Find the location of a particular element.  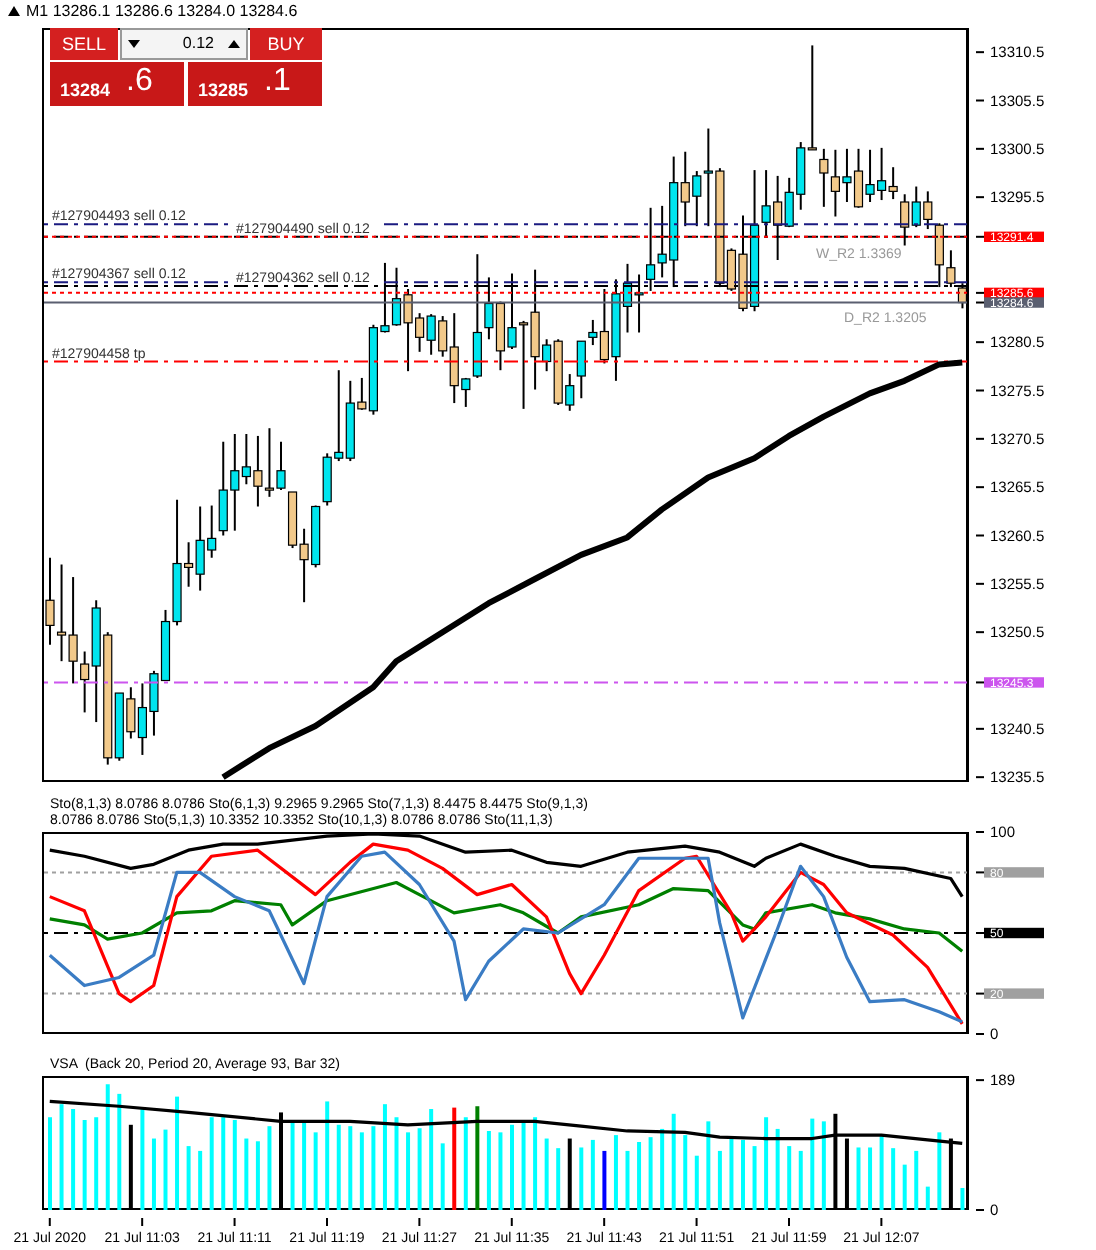

annotation: 13285 .1 is located at coordinates (244, 82).